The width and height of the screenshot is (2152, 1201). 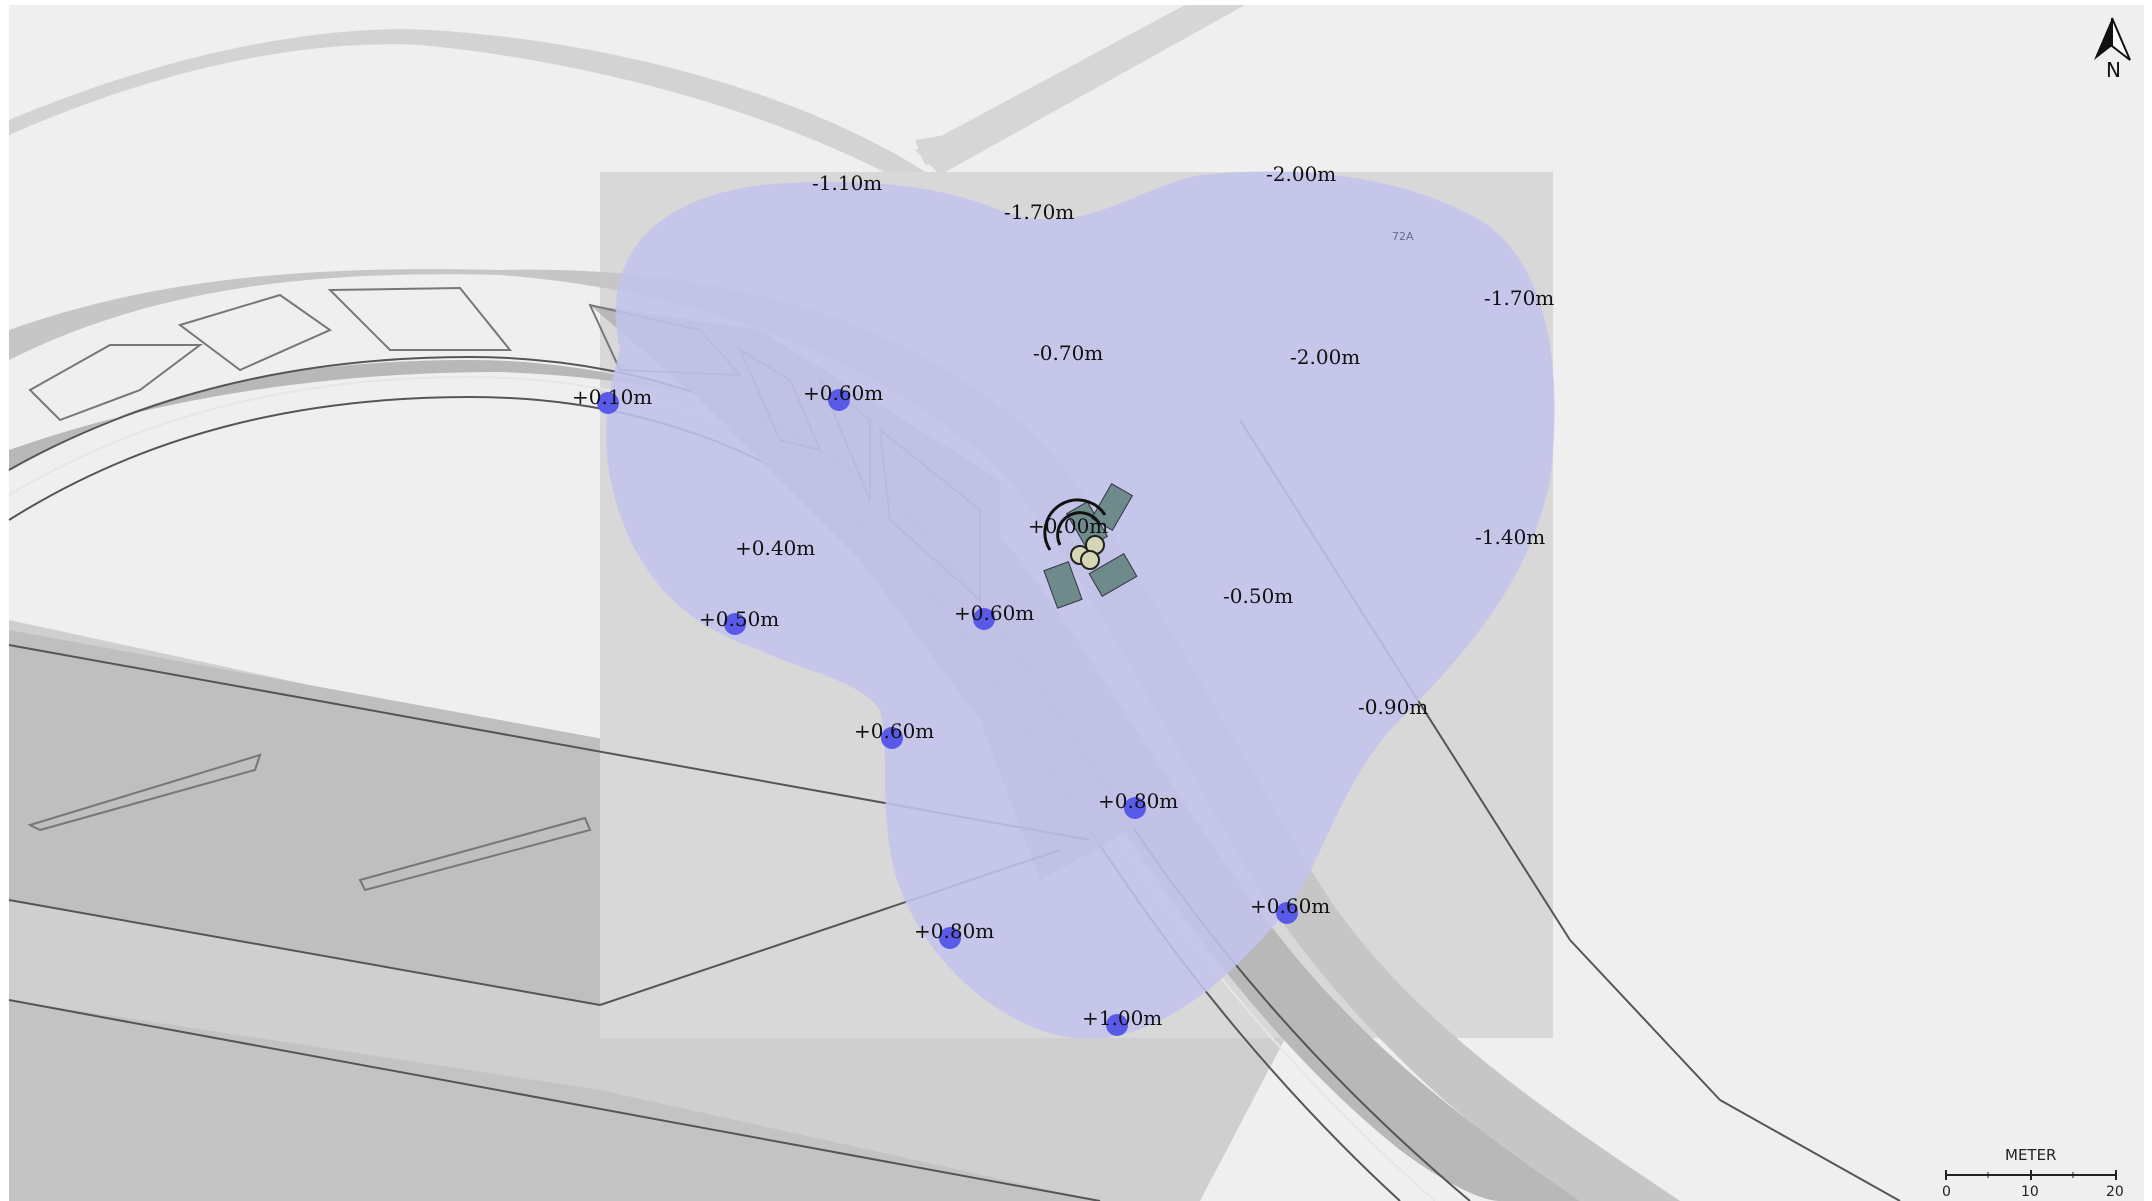 What do you see at coordinates (2033, 1173) in the screenshot?
I see `scale-bar: METER 0 10 20` at bounding box center [2033, 1173].